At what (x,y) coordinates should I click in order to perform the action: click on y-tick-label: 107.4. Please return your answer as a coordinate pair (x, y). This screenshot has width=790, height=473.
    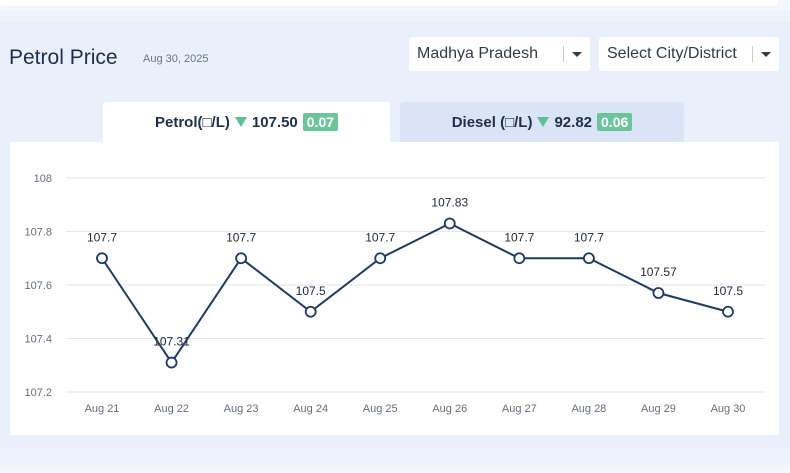
    Looking at the image, I should click on (38, 340).